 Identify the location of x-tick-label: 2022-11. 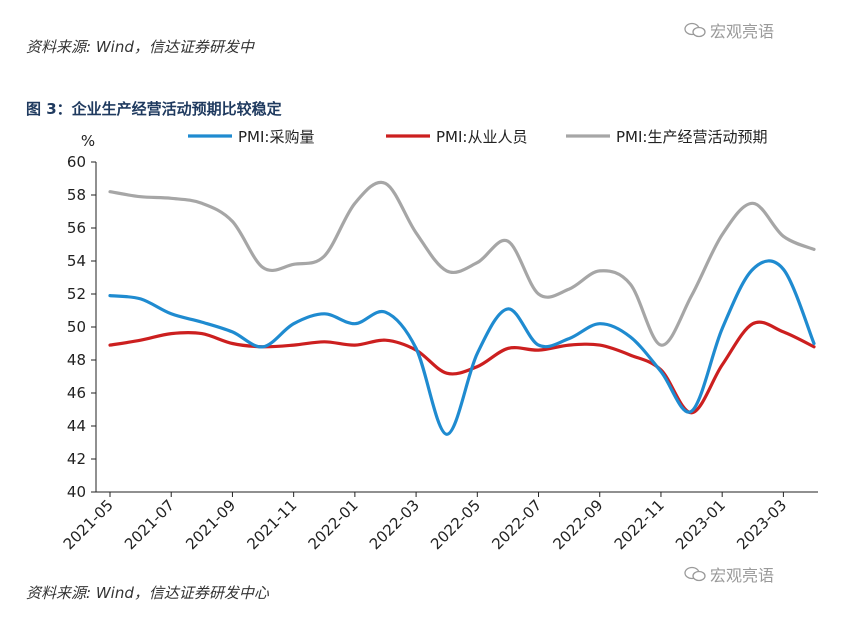
(639, 524).